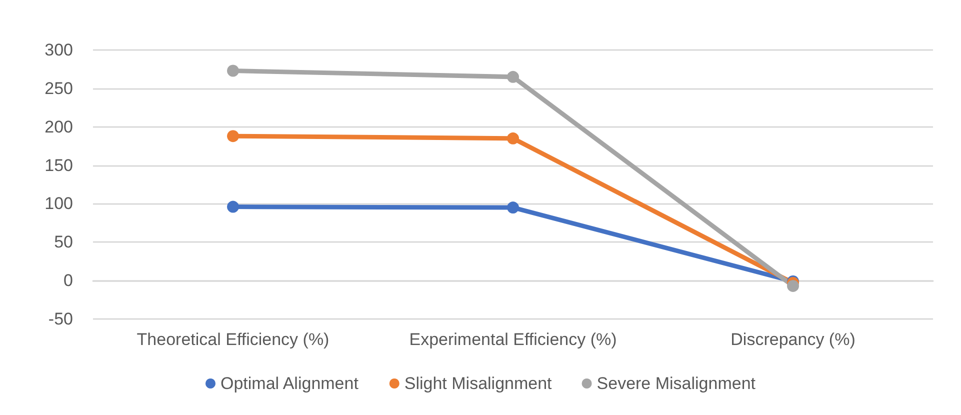 Image resolution: width=961 pixels, height=415 pixels. What do you see at coordinates (233, 339) in the screenshot?
I see `x-tick-label: Theoretical Efficiency (%)` at bounding box center [233, 339].